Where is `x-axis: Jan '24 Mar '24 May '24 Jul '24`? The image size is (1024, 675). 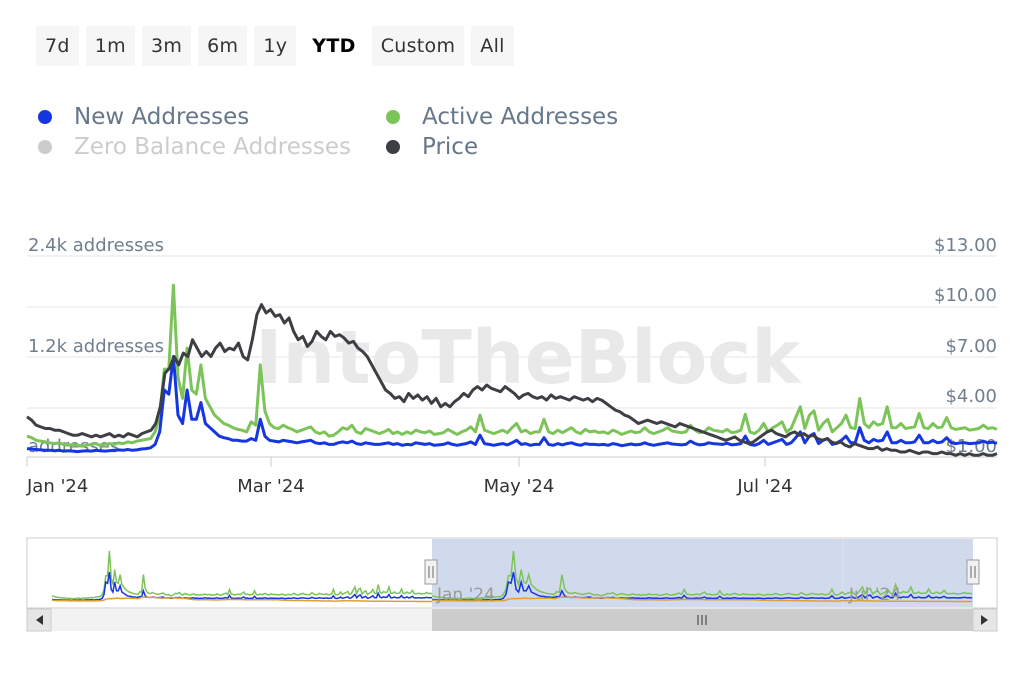 x-axis: Jan '24 Mar '24 May '24 Jul '24 is located at coordinates (409, 477).